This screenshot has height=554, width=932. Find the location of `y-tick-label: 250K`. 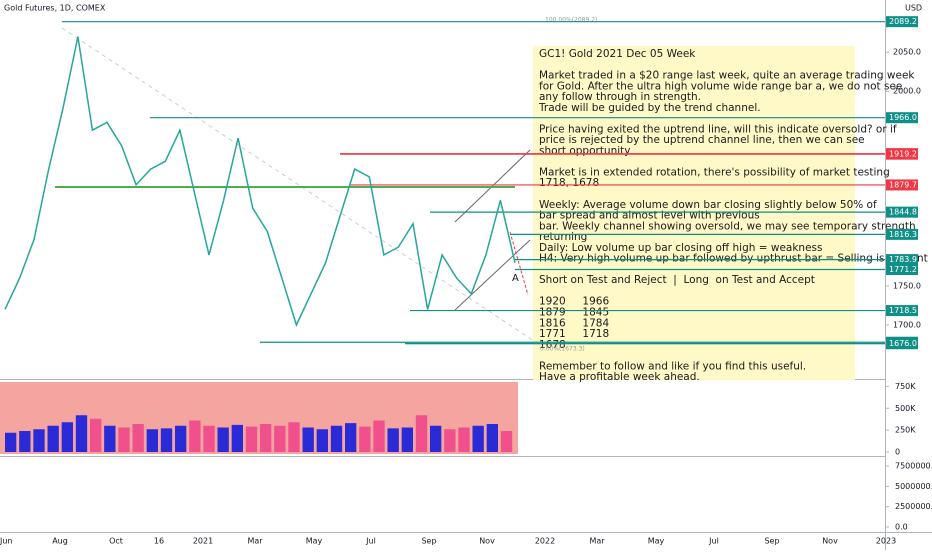

y-tick-label: 250K is located at coordinates (905, 430).